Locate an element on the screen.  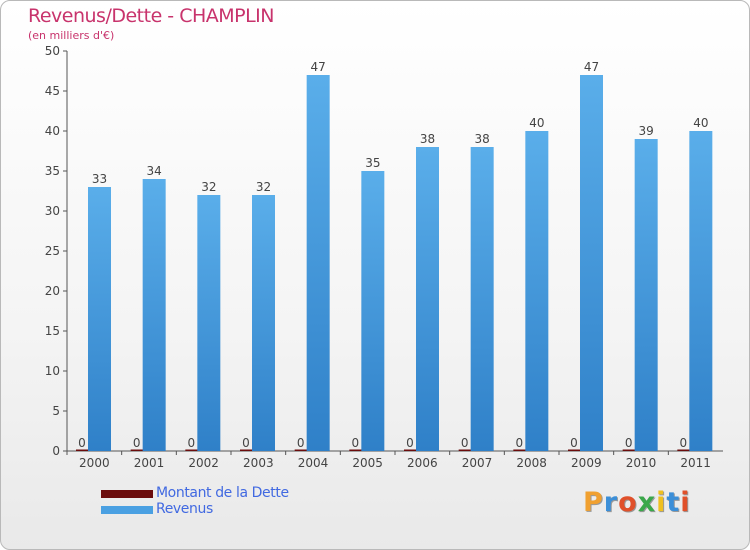
y-tick-label: 25 is located at coordinates (52, 251).